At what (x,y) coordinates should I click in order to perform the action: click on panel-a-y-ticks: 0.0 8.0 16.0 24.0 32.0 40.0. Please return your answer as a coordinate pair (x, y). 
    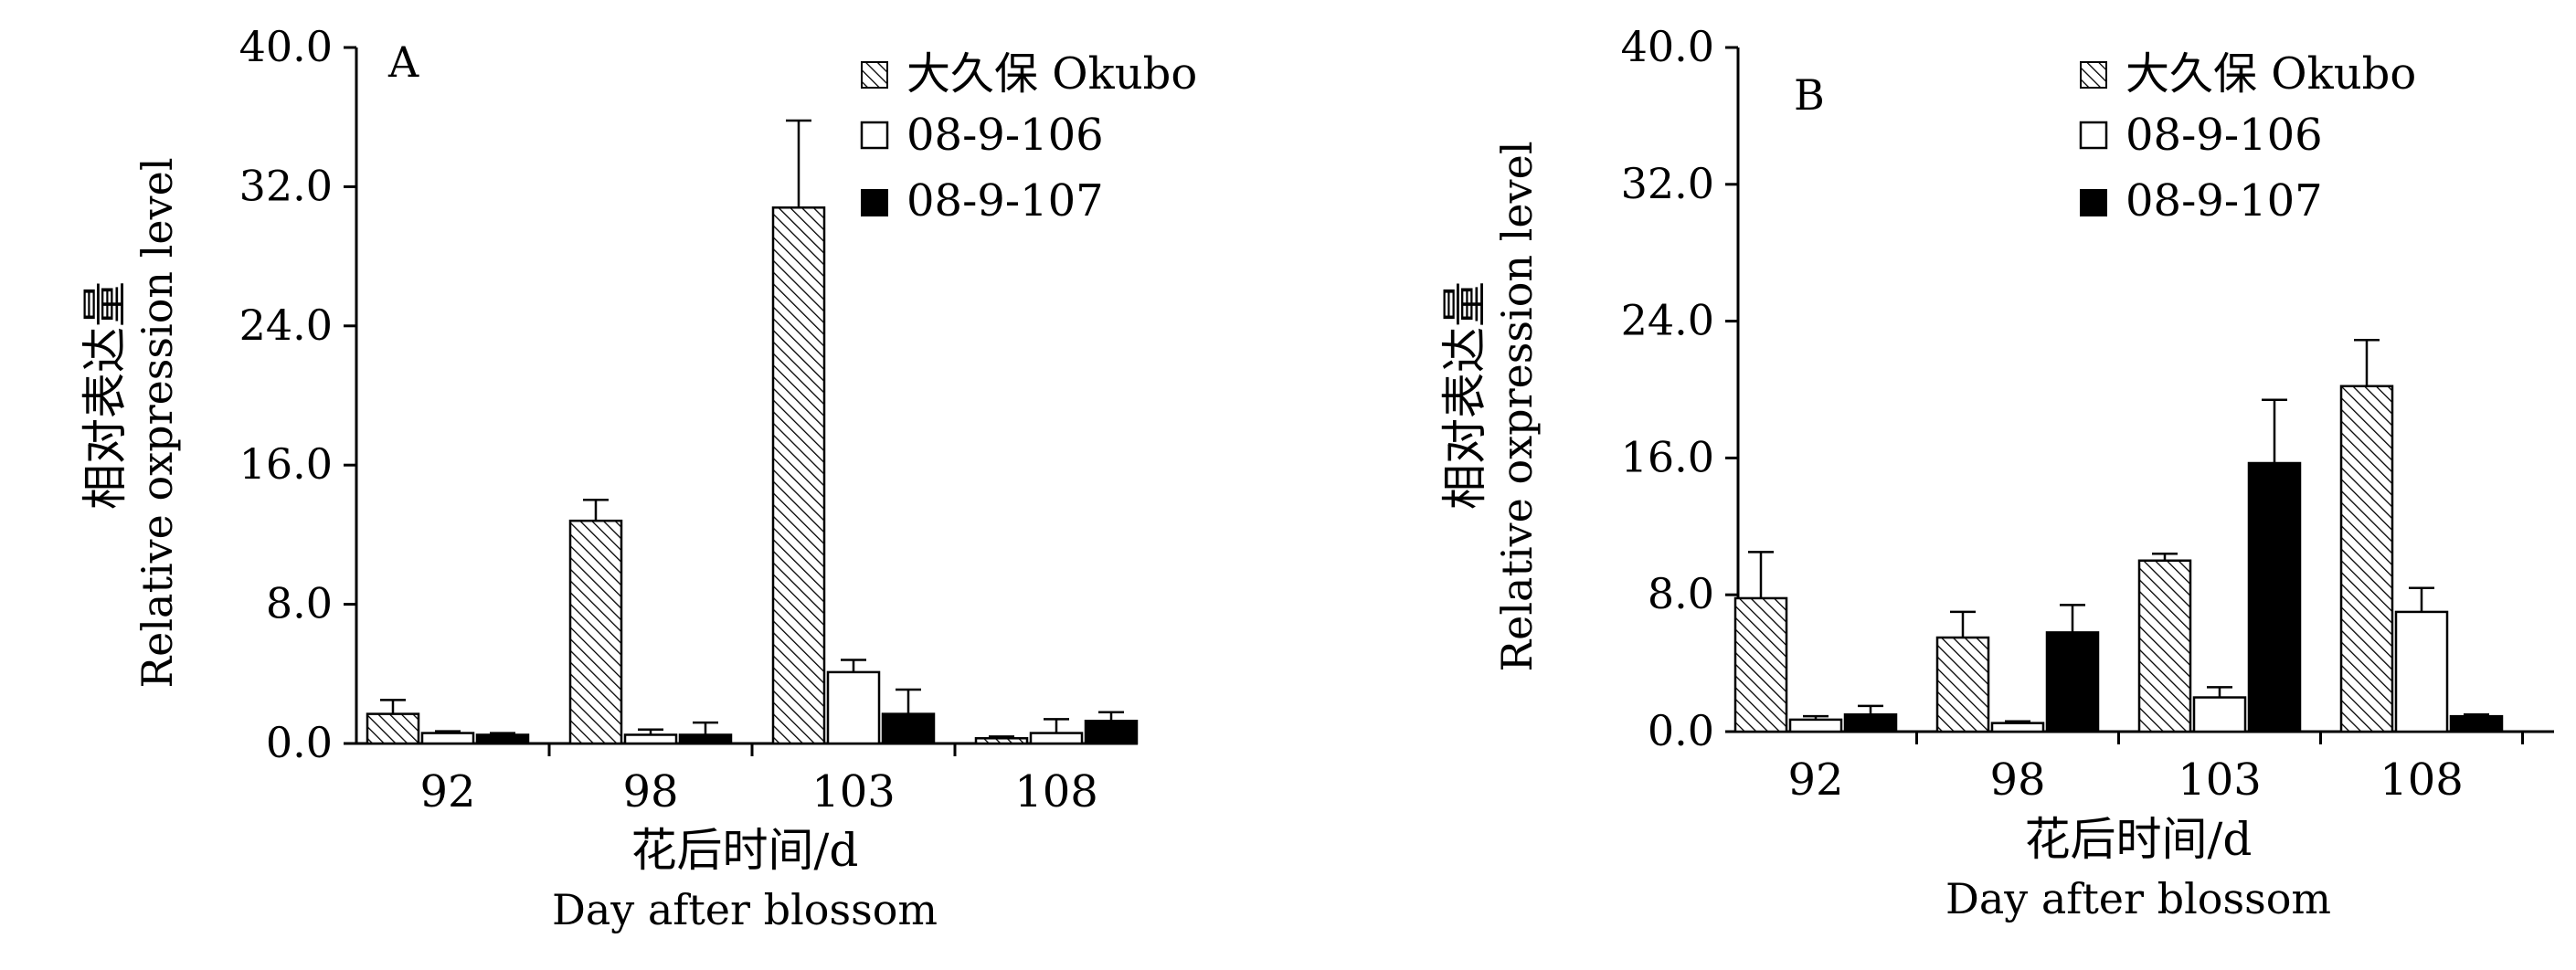
    Looking at the image, I should click on (297, 395).